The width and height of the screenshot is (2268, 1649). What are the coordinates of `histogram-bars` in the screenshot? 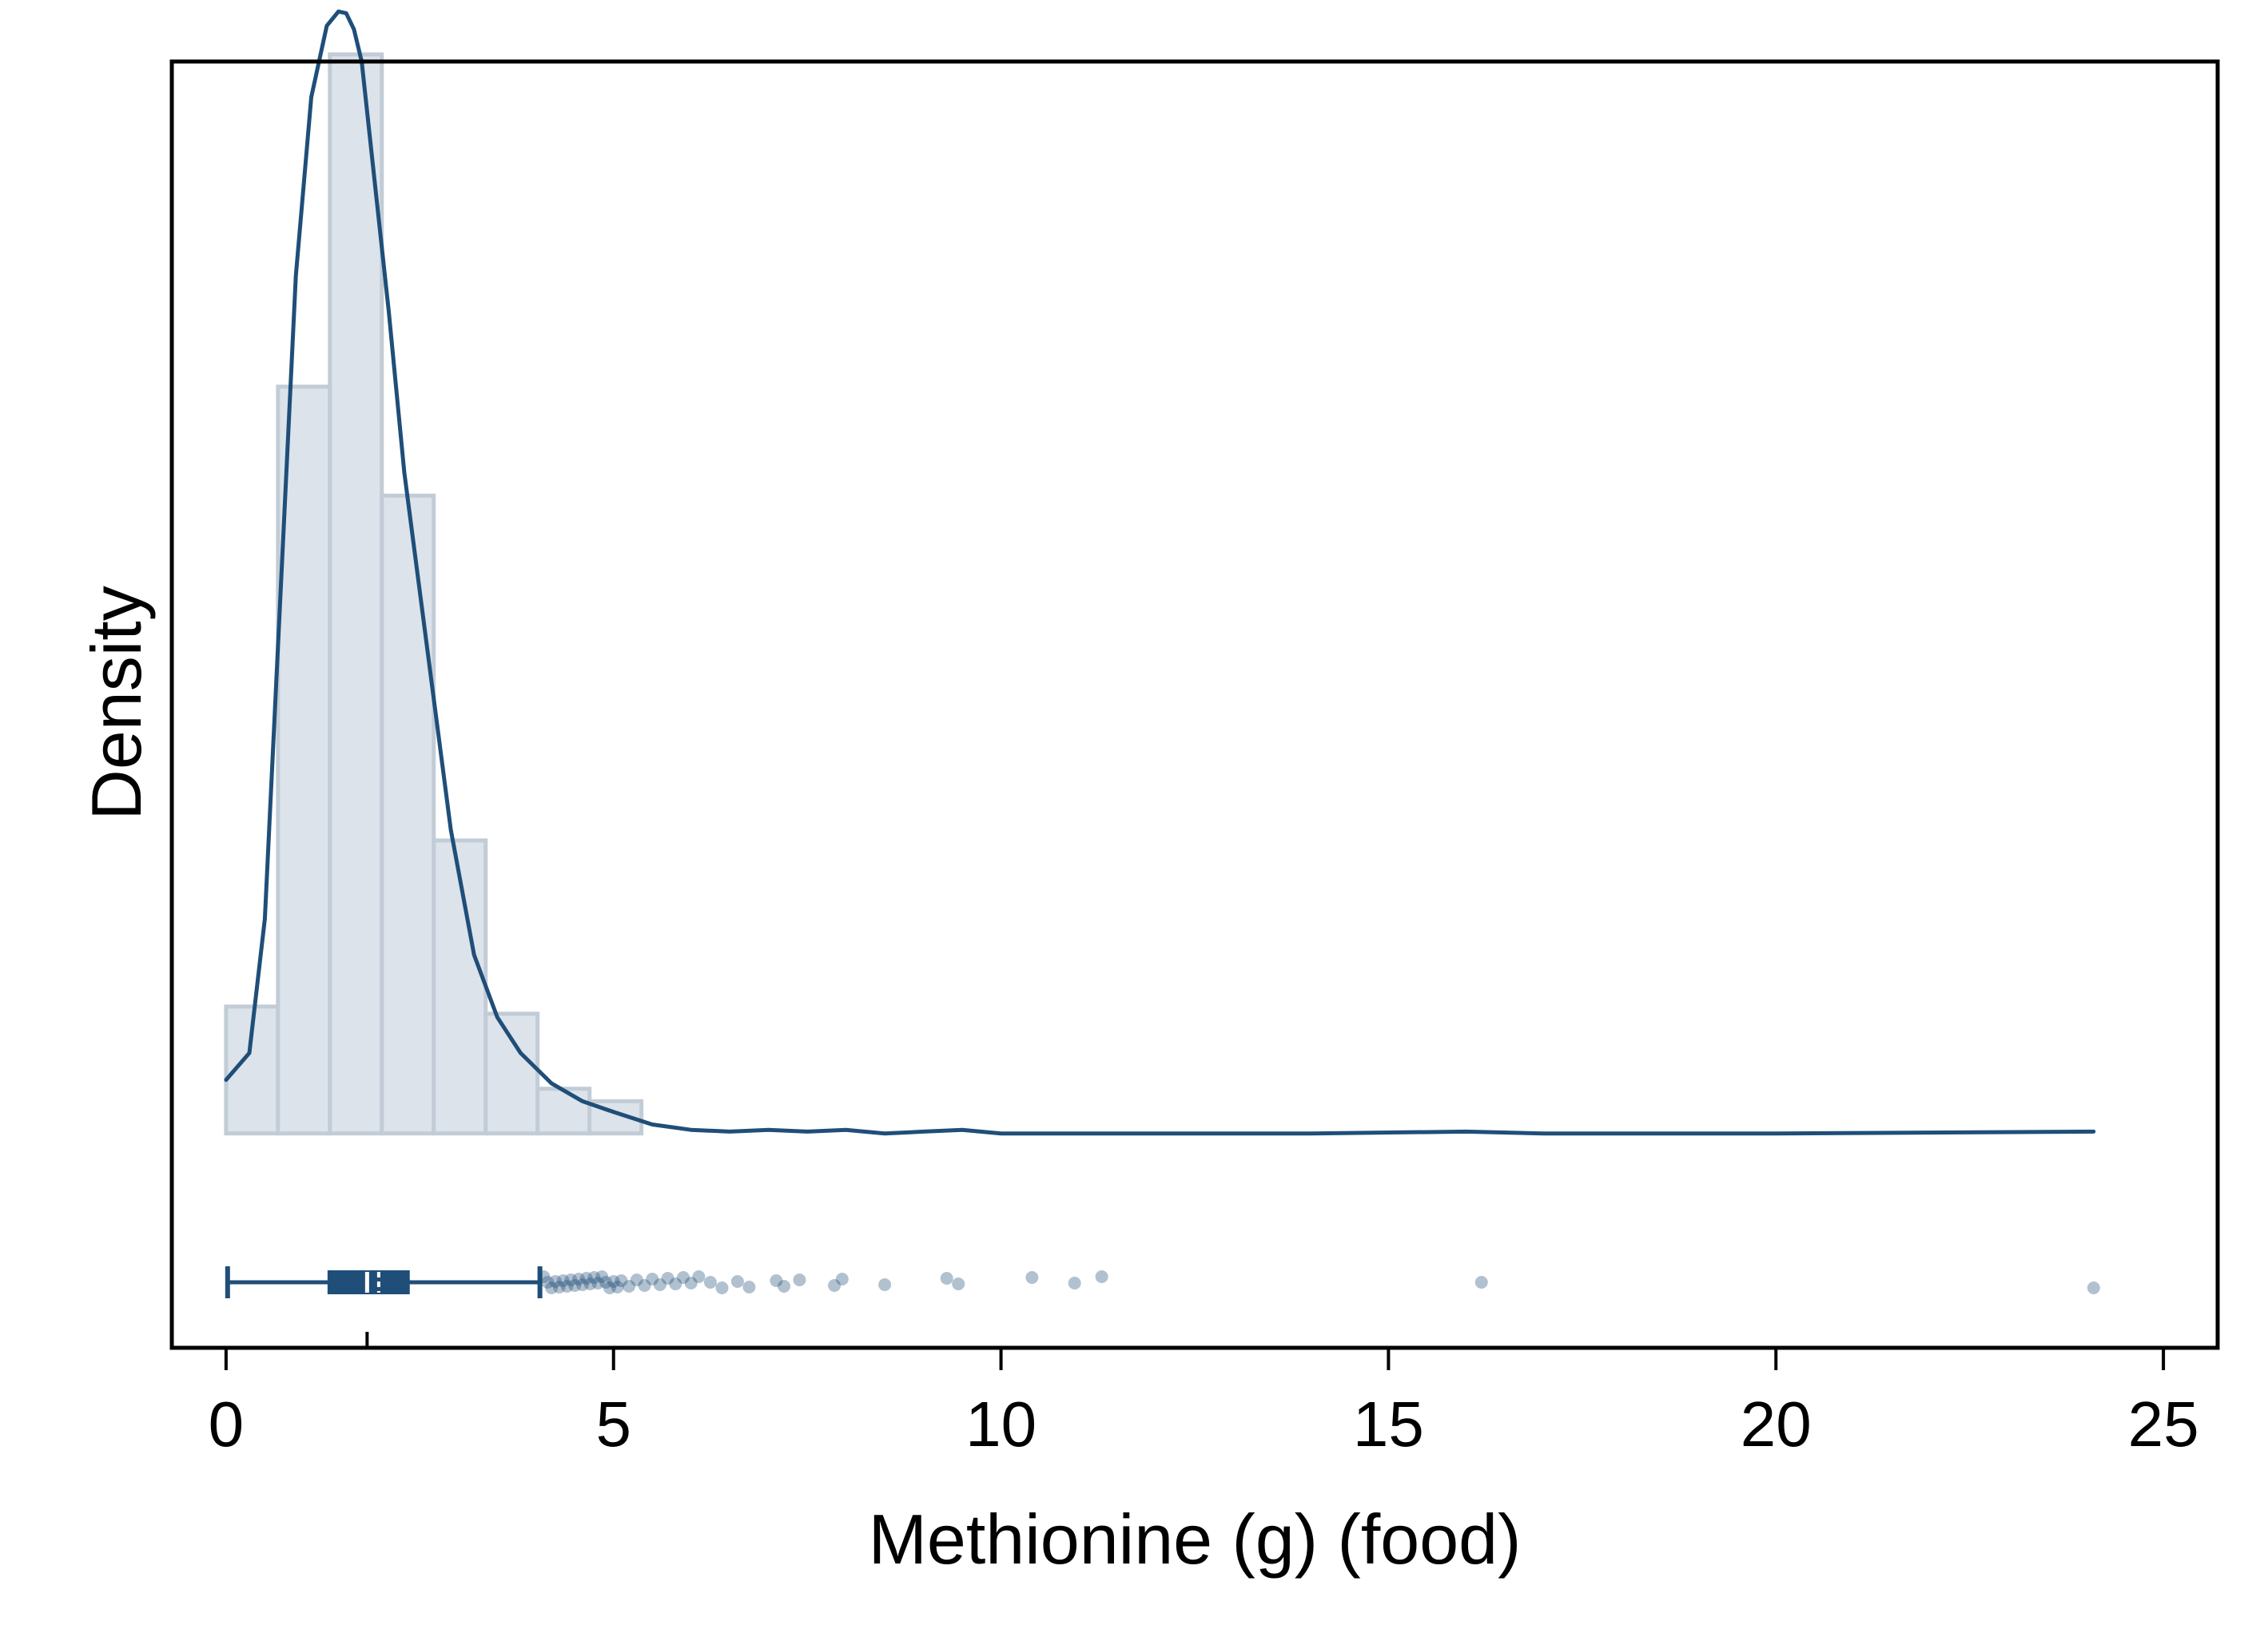 It's located at (434, 594).